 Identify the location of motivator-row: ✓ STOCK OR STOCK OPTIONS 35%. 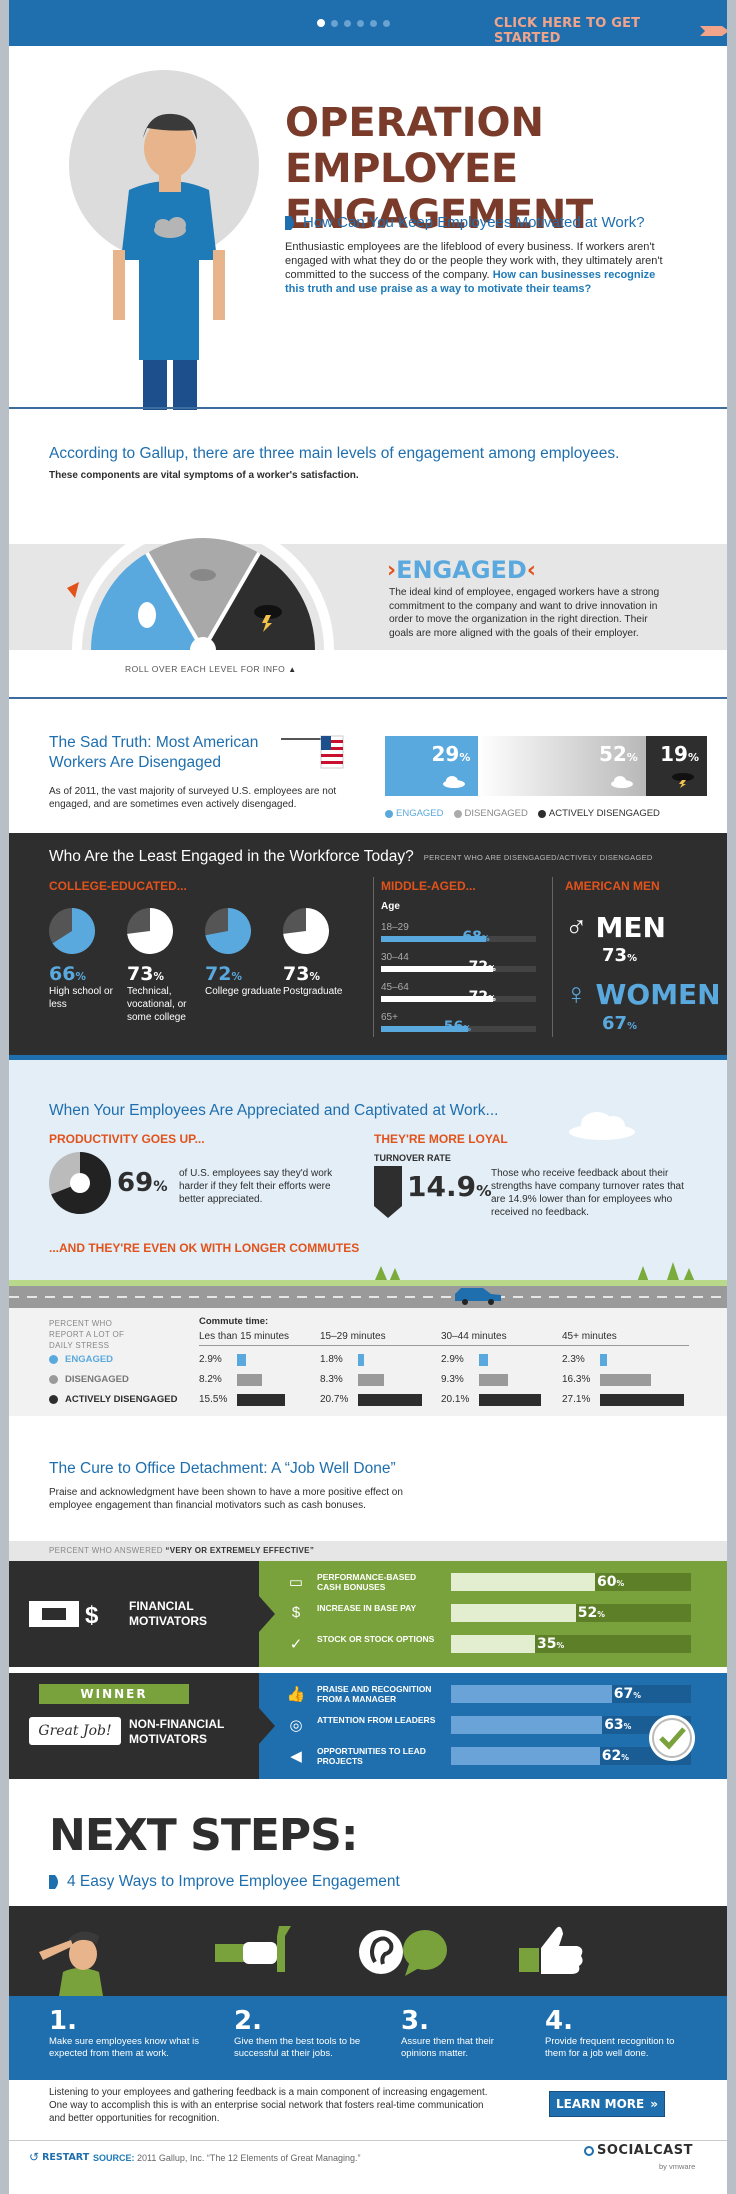
(501, 1645).